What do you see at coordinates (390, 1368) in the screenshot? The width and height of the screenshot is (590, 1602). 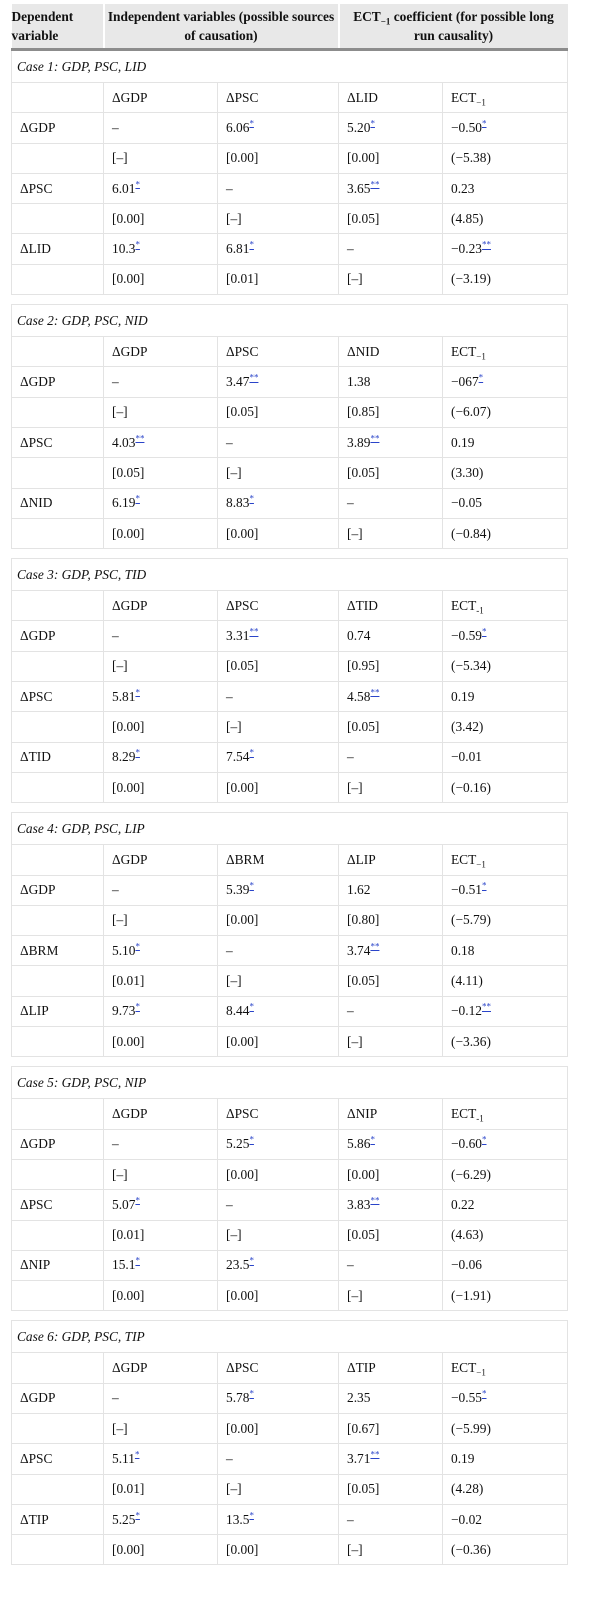 I see `column-header: ΔTIP` at bounding box center [390, 1368].